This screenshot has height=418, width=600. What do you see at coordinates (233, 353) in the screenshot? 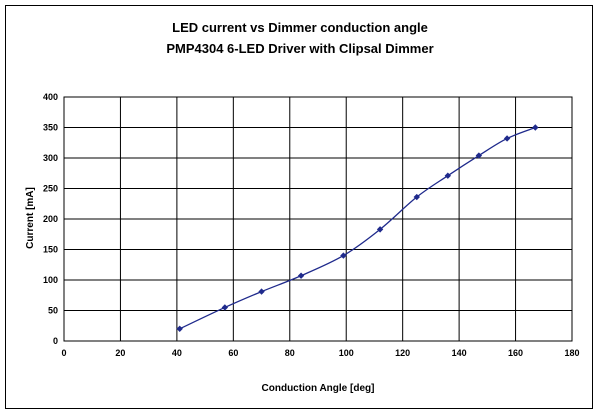
I see `x-tick-label: 60` at bounding box center [233, 353].